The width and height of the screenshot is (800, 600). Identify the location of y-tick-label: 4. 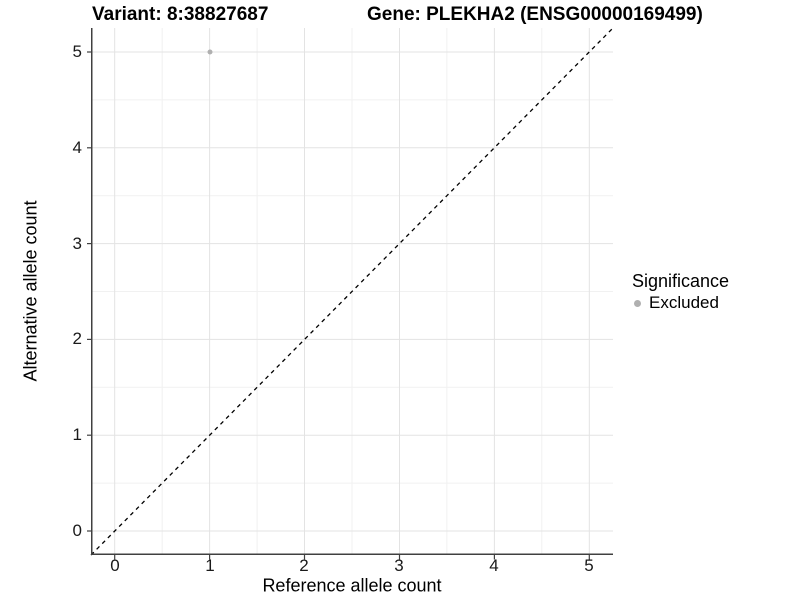
(77, 147).